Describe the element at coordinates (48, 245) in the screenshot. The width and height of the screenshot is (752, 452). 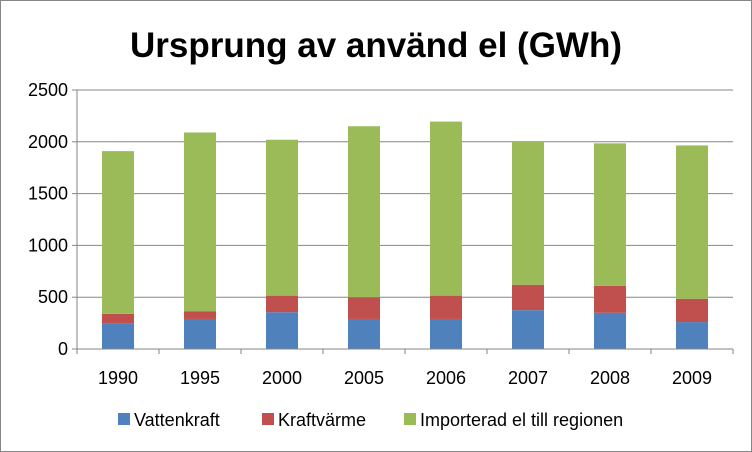
I see `y-tick-label: 1000` at that location.